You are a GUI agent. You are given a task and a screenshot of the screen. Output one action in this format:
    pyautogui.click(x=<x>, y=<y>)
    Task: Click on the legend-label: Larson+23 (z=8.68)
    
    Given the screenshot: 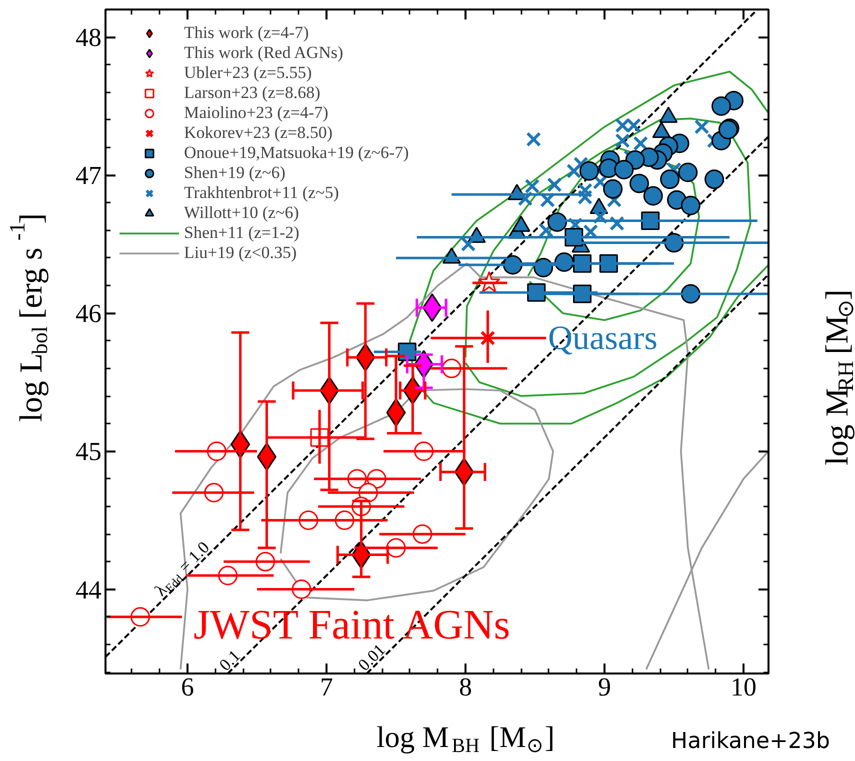 What is the action you would take?
    pyautogui.click(x=252, y=93)
    